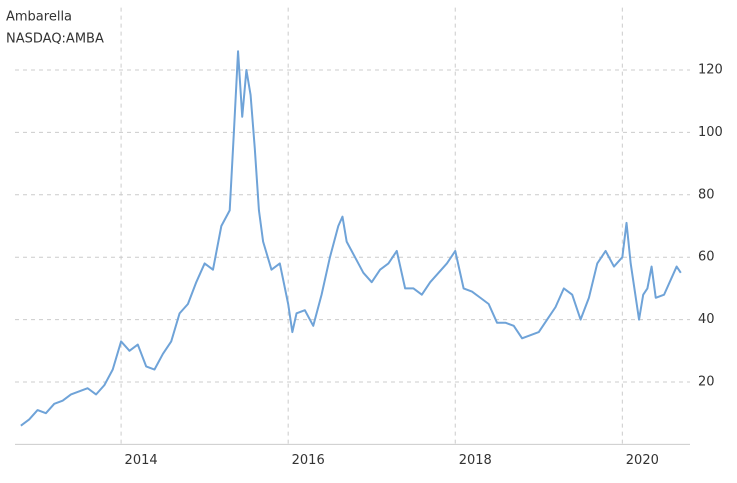  What do you see at coordinates (706, 319) in the screenshot?
I see `y-tick-label: 40` at bounding box center [706, 319].